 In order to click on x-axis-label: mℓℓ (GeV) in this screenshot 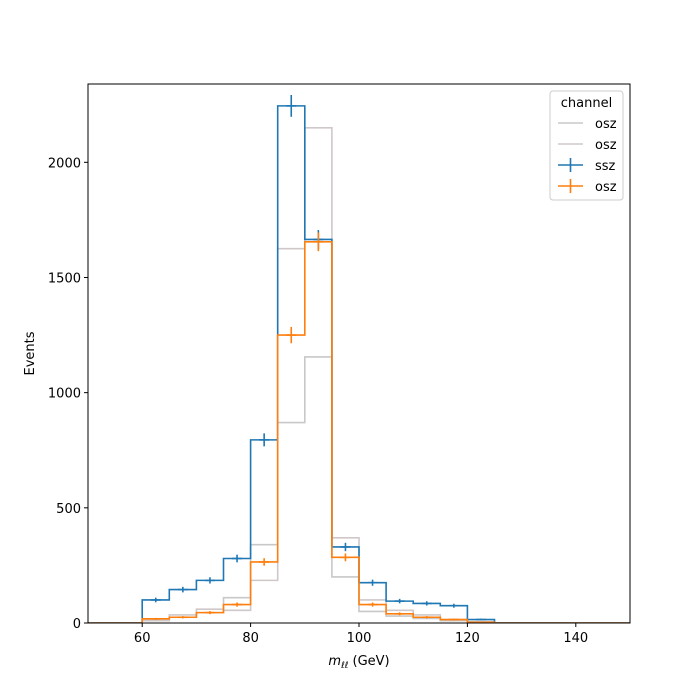, I will do `click(358, 662)`.